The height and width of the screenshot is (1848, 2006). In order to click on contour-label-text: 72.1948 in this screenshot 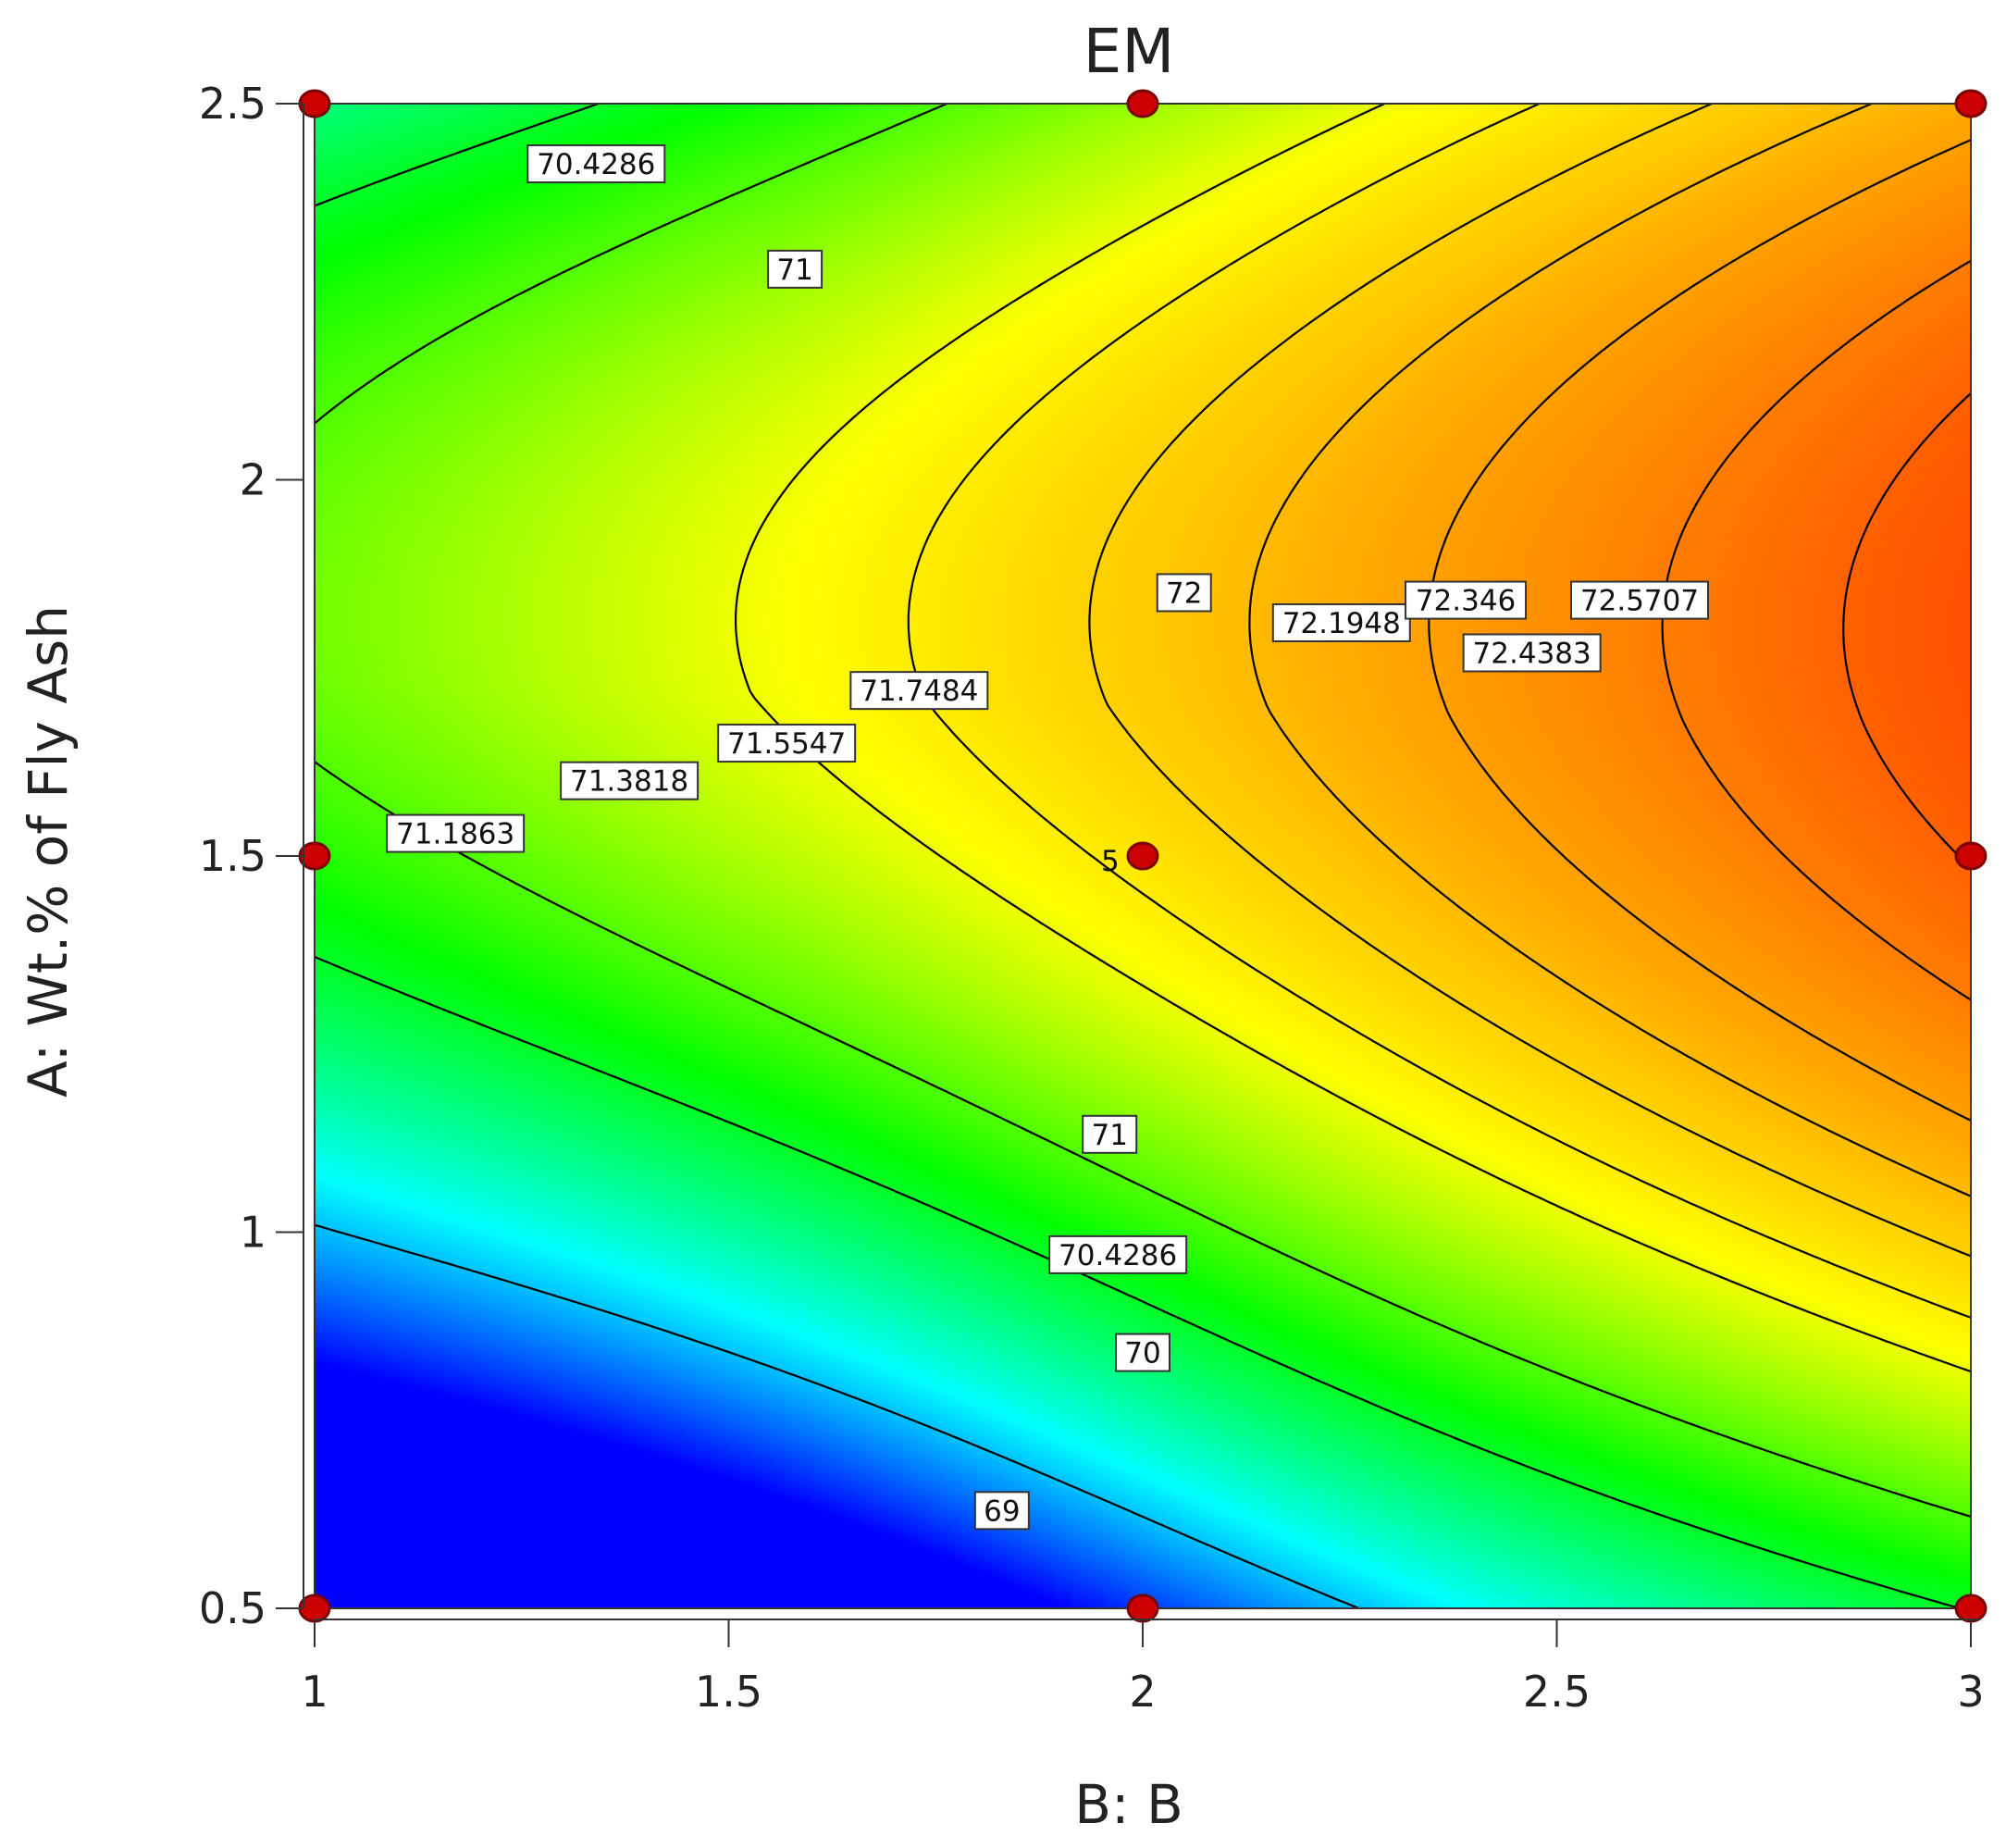, I will do `click(1341, 623)`.